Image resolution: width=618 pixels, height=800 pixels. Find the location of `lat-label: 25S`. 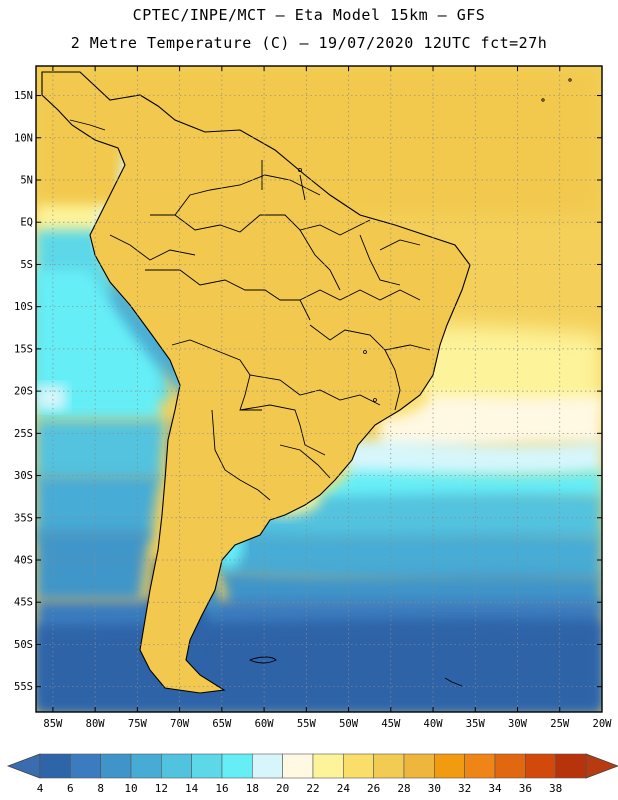

lat-label: 25S is located at coordinates (23, 434).